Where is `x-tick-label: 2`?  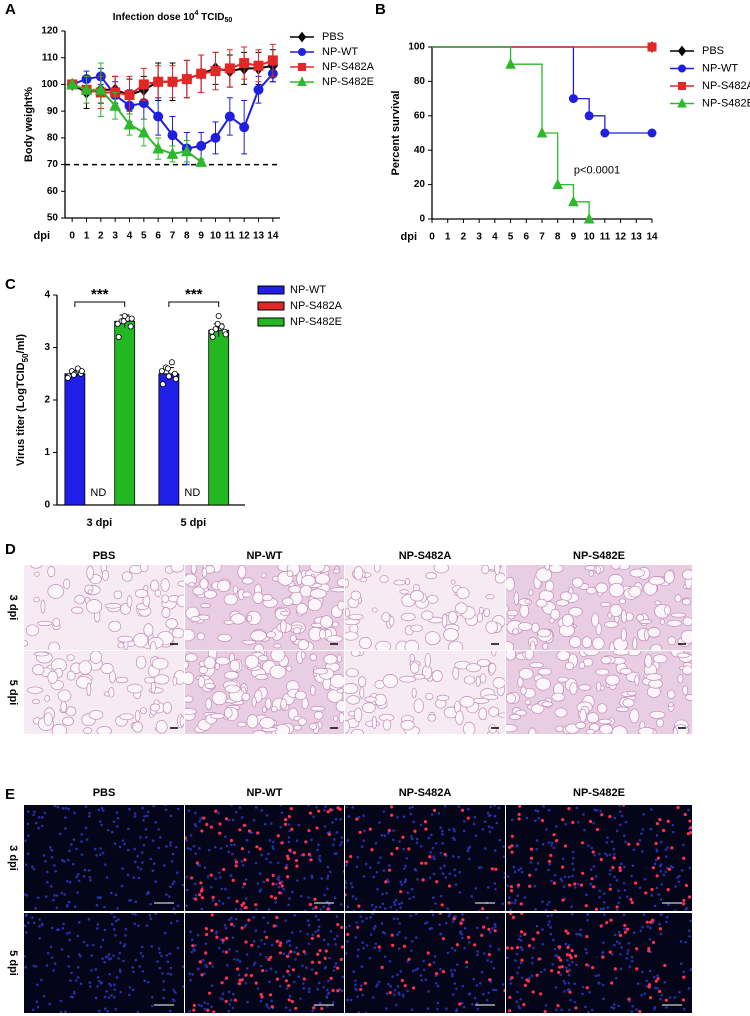 x-tick-label: 2 is located at coordinates (464, 237).